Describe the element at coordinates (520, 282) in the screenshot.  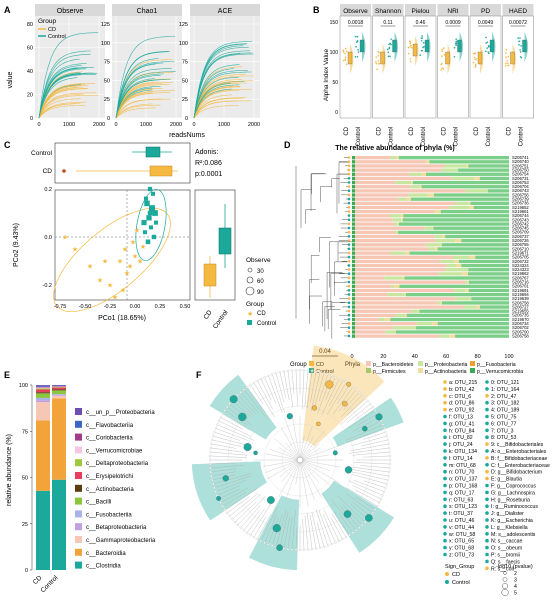
I see `sample-label: S206716` at that location.